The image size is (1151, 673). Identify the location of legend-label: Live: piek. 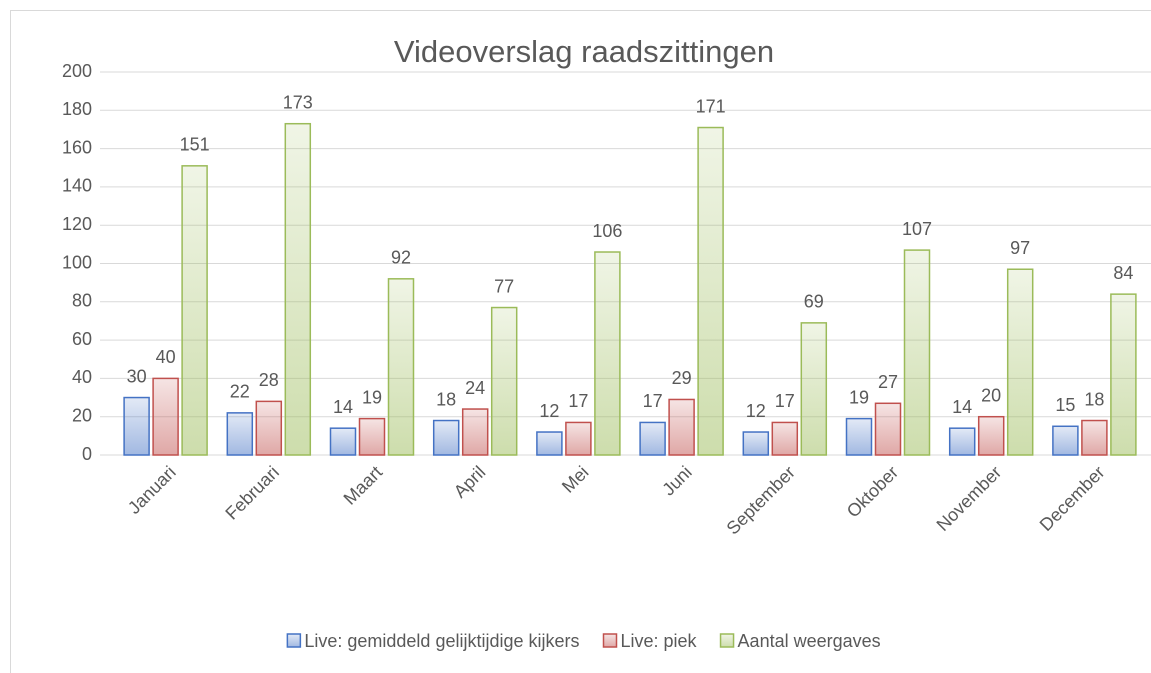
(659, 641).